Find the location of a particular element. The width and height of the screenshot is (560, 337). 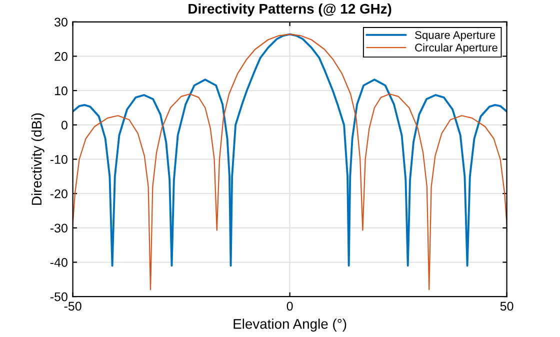

y-tick-label: -30 is located at coordinates (59, 228).